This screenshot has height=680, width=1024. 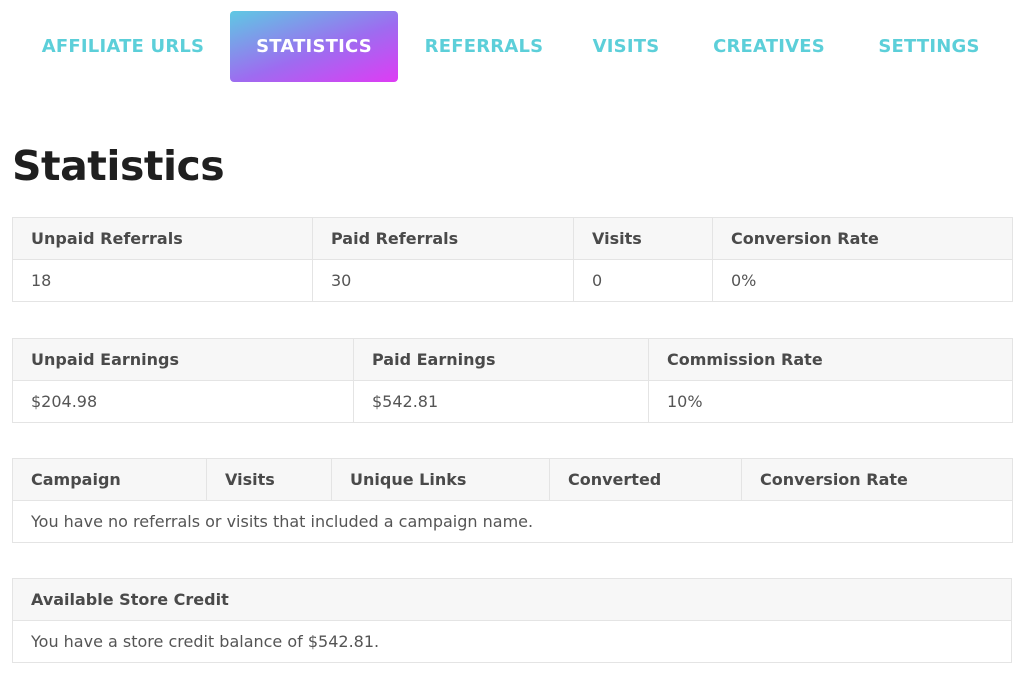 I want to click on unpaid-earnings-header: Unpaid Earnings, so click(x=183, y=359).